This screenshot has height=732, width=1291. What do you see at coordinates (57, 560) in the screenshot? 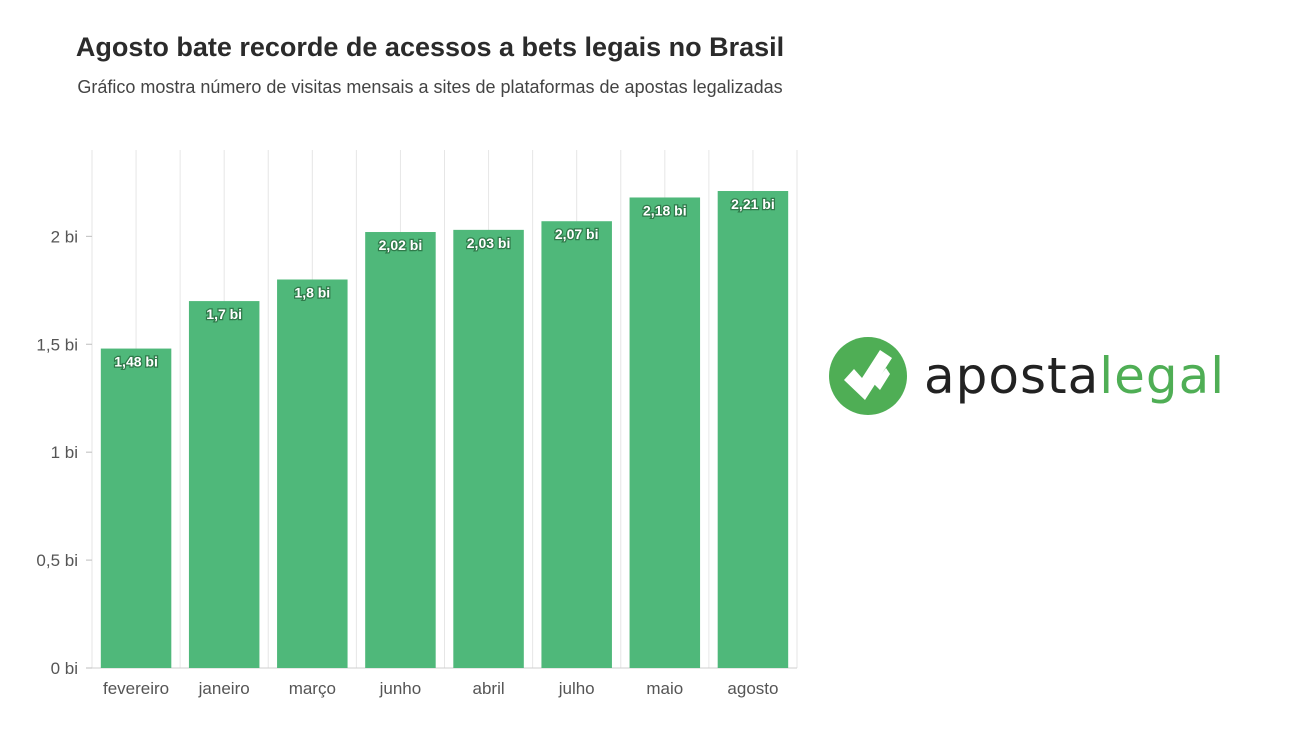
I see `y-tick-label: 0,5 bi` at bounding box center [57, 560].